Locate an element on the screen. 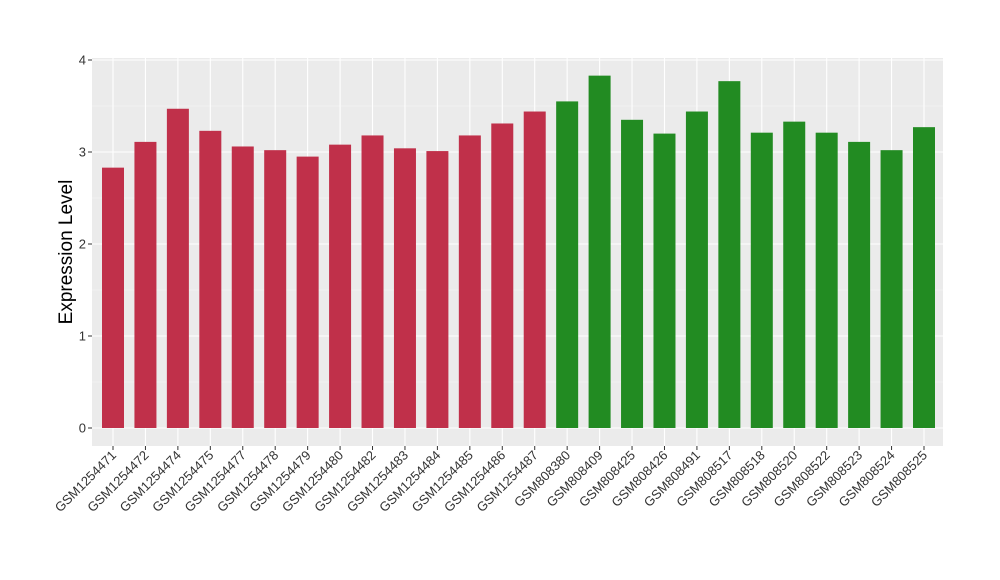  bar-GSM808520 is located at coordinates (794, 274).